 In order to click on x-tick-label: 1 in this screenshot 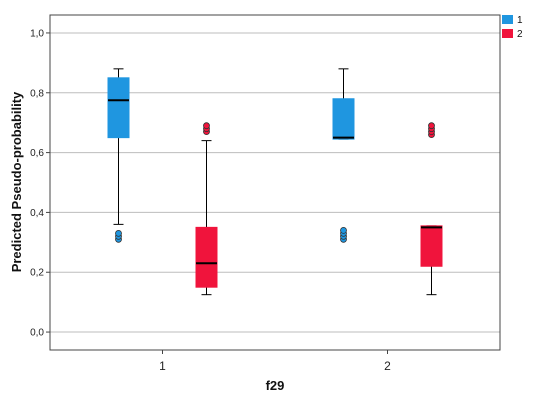, I will do `click(162, 366)`.